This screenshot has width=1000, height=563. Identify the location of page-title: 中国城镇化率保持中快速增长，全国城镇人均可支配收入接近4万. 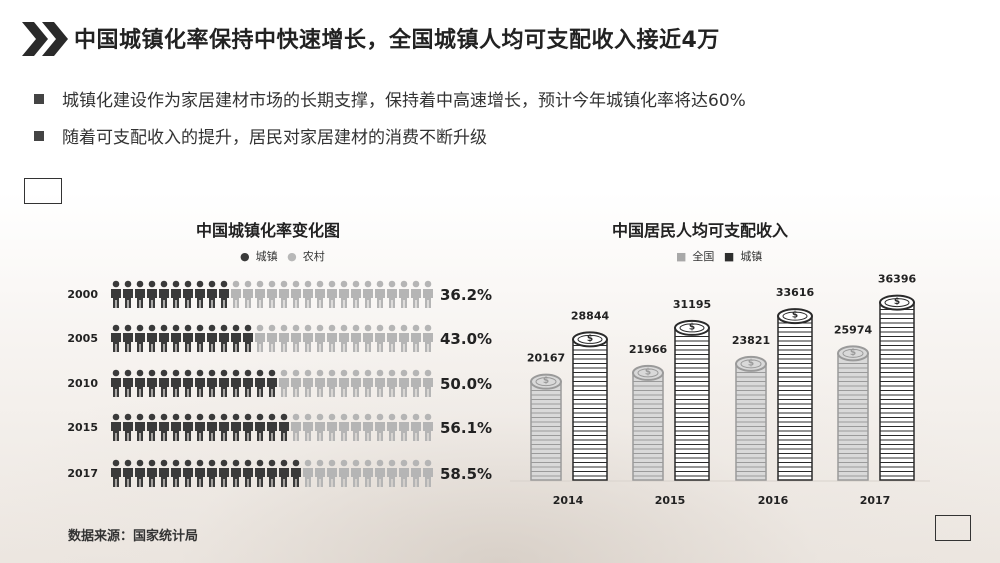
(397, 40).